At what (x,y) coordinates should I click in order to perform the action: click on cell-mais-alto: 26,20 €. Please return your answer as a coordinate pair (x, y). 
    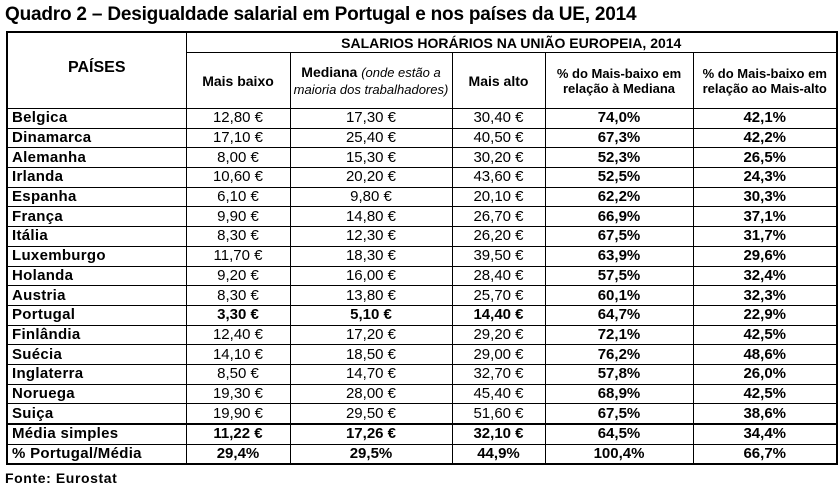
    Looking at the image, I should click on (498, 236).